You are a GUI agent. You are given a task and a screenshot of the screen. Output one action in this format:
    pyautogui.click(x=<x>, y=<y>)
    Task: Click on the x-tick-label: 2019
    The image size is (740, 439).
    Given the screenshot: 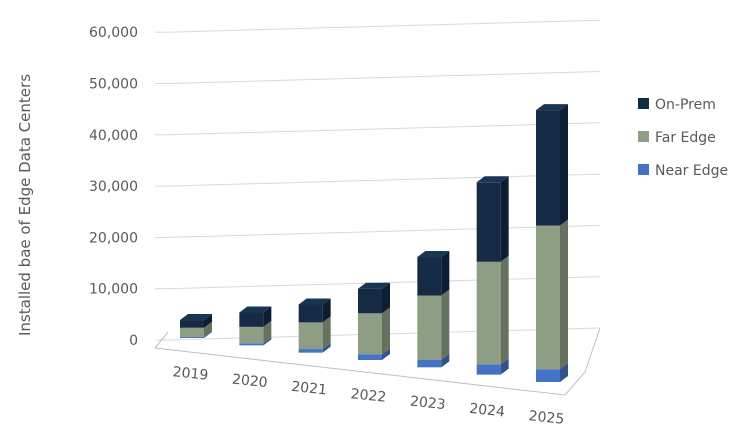 What is the action you would take?
    pyautogui.click(x=190, y=374)
    